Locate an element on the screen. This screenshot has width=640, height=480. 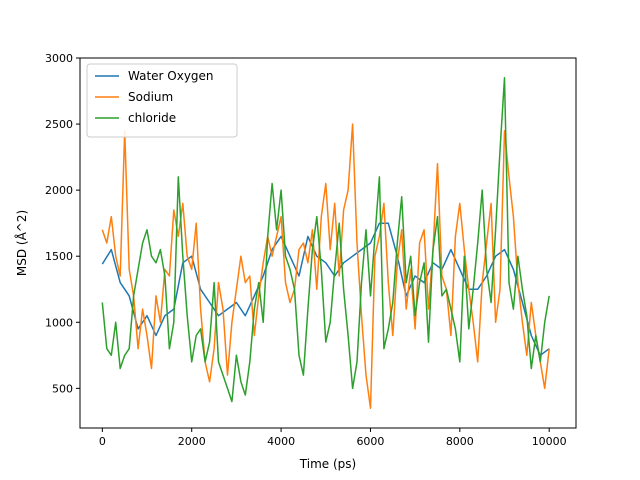
x-axis-label: Time (ps) is located at coordinates (327, 464).